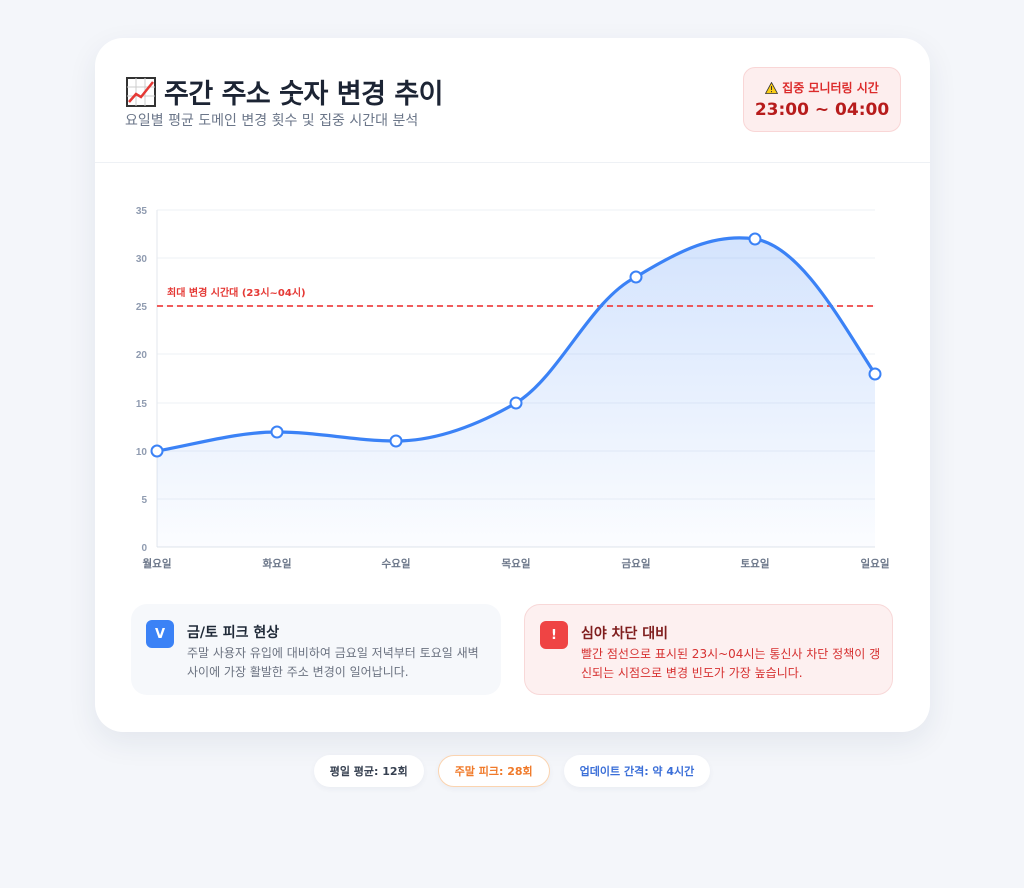 This screenshot has width=1024, height=888. What do you see at coordinates (144, 500) in the screenshot?
I see `svg-text: 5` at bounding box center [144, 500].